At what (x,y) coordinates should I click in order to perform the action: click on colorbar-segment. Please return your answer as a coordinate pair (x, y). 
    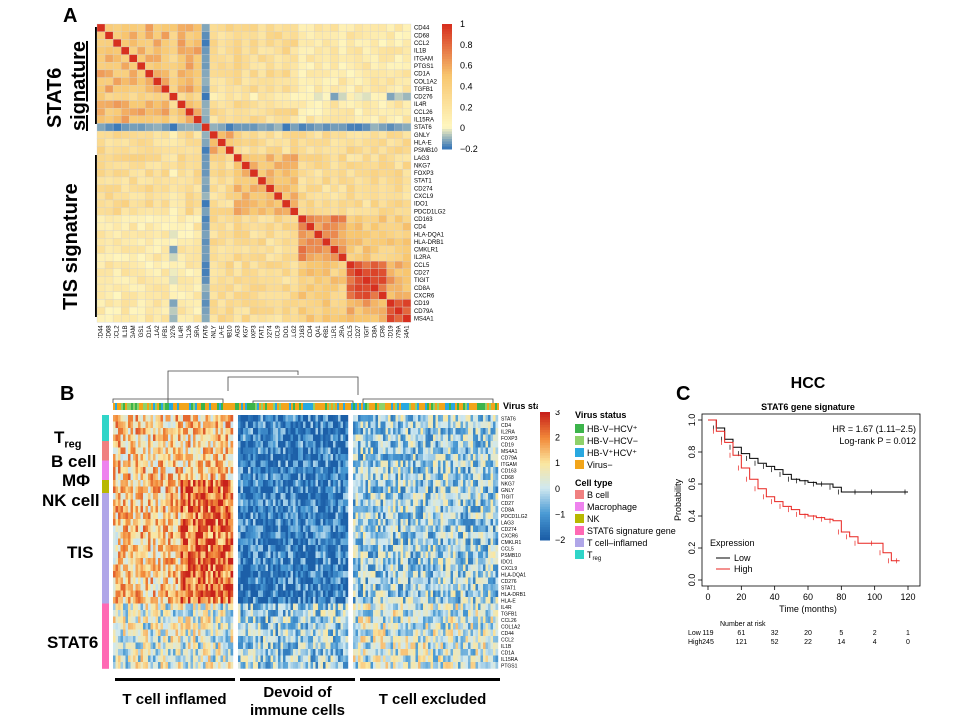
    Looking at the image, I should click on (447, 125).